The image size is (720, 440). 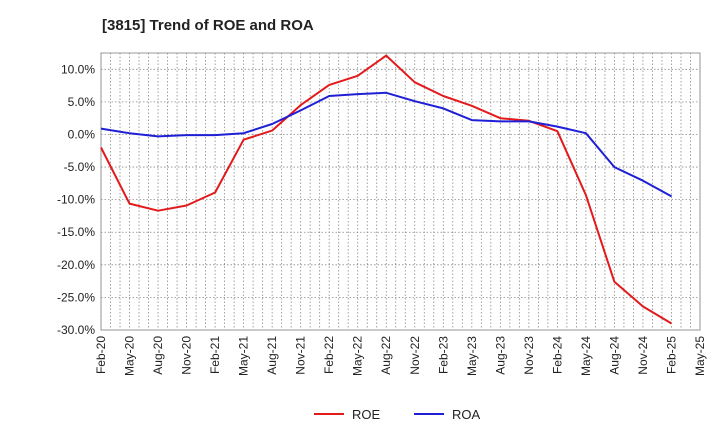 I want to click on legend-label-roa: ROA, so click(x=466, y=414).